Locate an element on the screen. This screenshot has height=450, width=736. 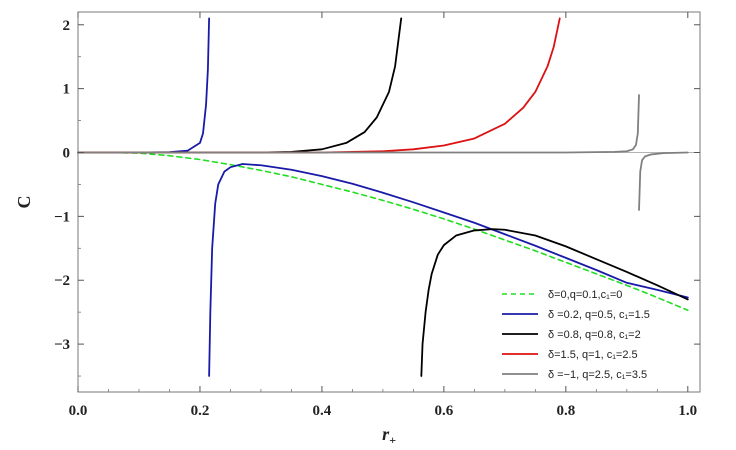
legend-label-1: δ=0,q=0.1,c₁=0 is located at coordinates (585, 295).